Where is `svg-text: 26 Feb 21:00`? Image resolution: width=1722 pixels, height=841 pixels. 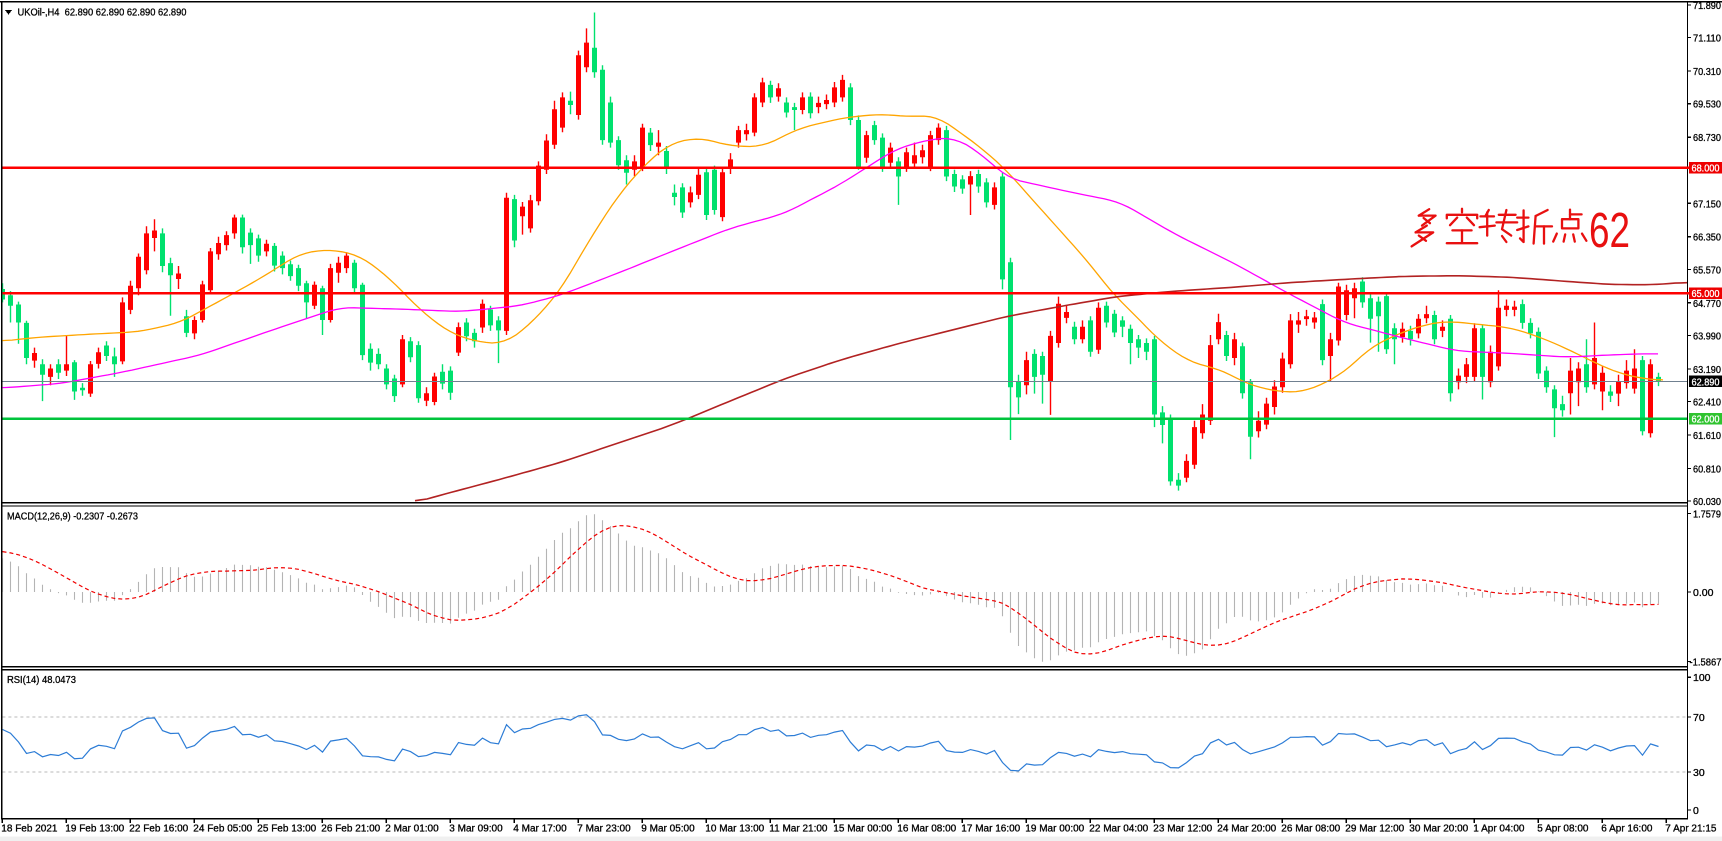
svg-text: 26 Feb 21:00 is located at coordinates (350, 829).